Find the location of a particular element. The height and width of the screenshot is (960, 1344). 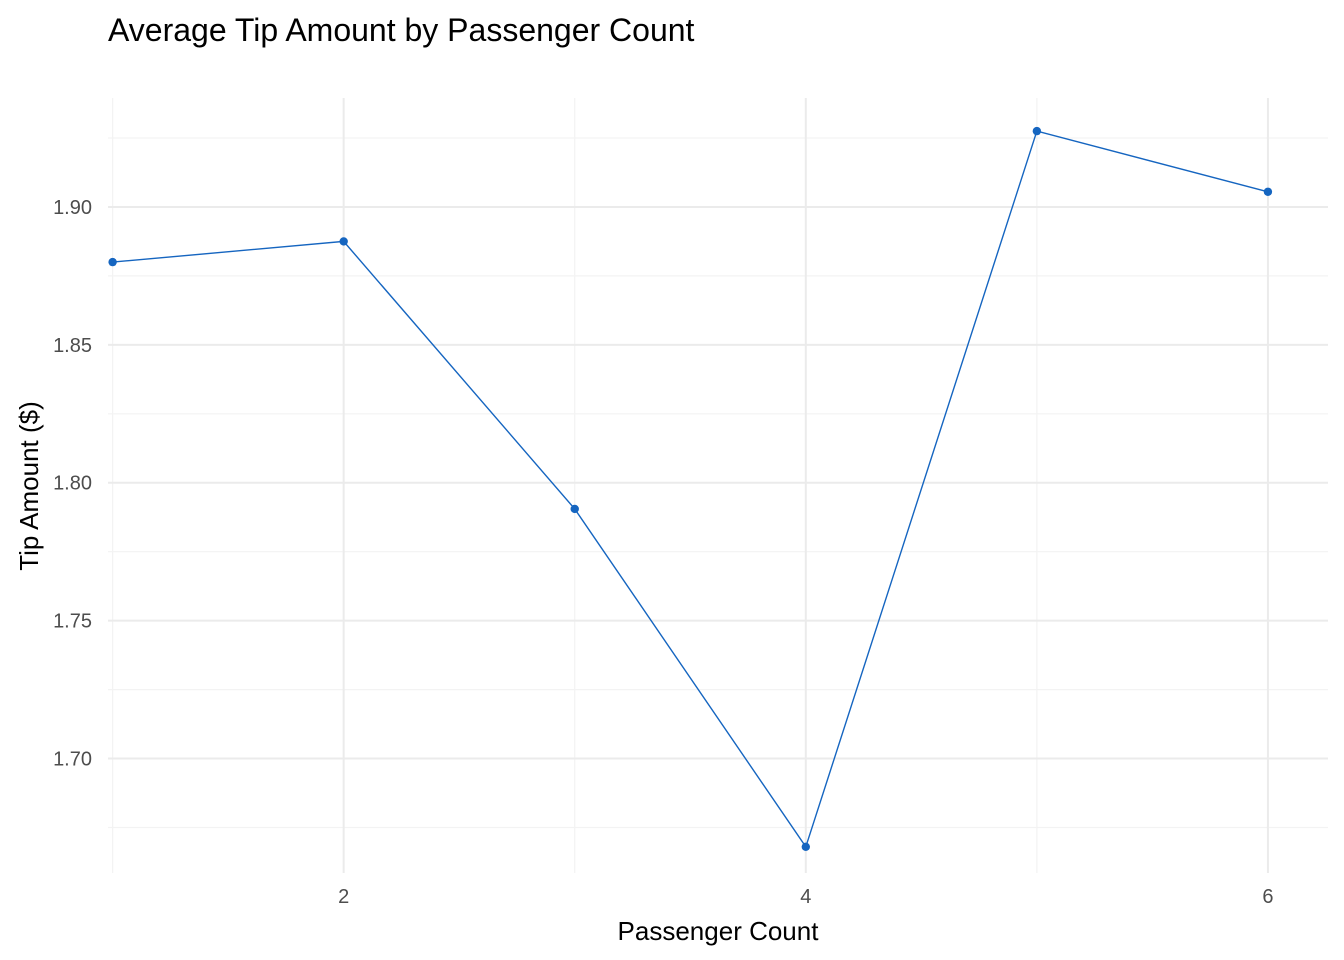

y-tick-label: 1.75 is located at coordinates (72, 622).